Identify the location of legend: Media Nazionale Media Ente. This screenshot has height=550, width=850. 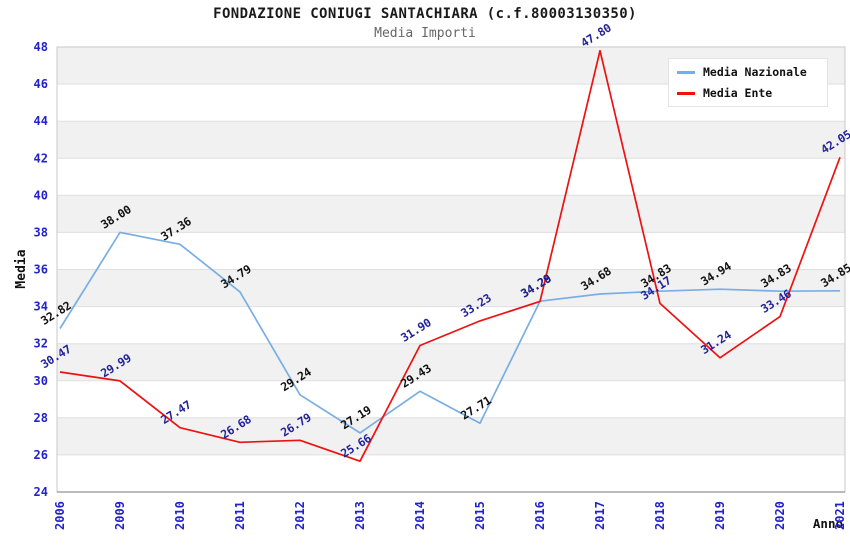
(748, 82).